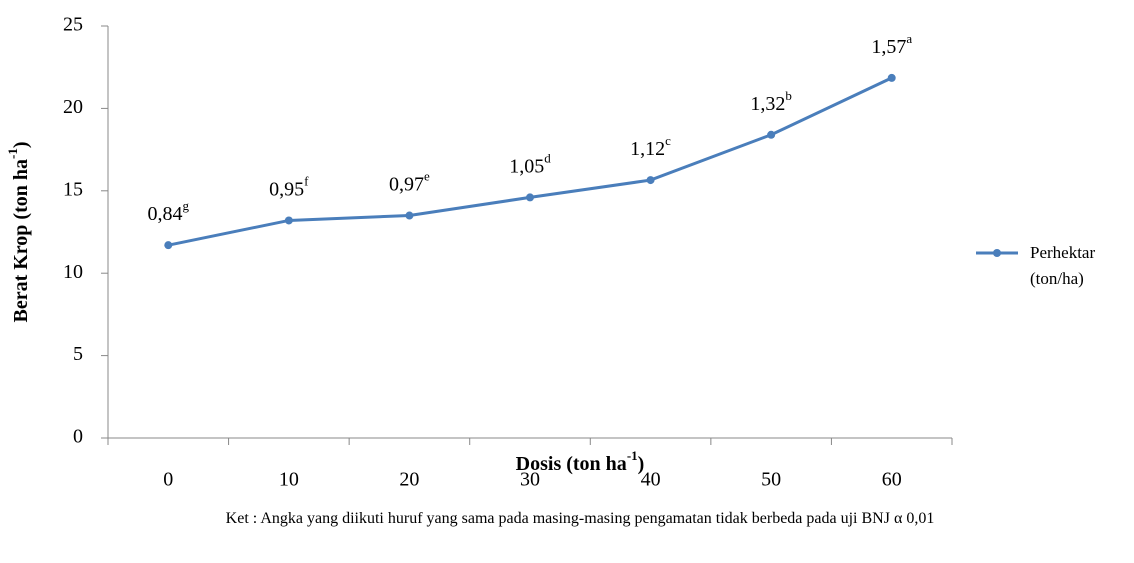  I want to click on y-tick-label: 10, so click(73, 272).